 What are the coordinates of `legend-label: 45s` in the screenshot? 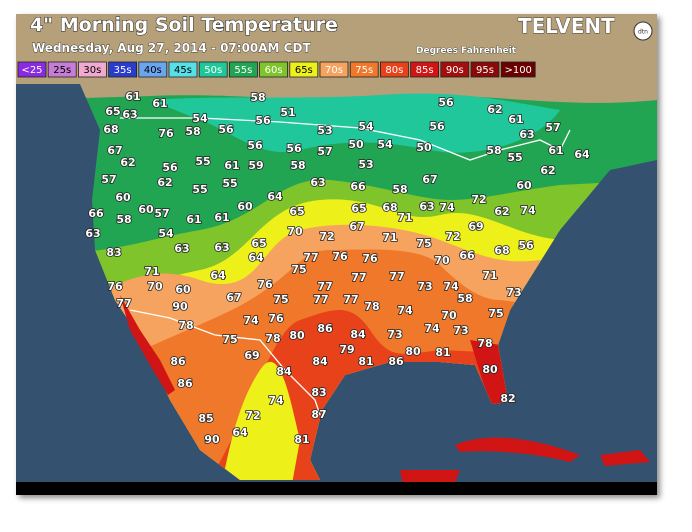 It's located at (183, 70).